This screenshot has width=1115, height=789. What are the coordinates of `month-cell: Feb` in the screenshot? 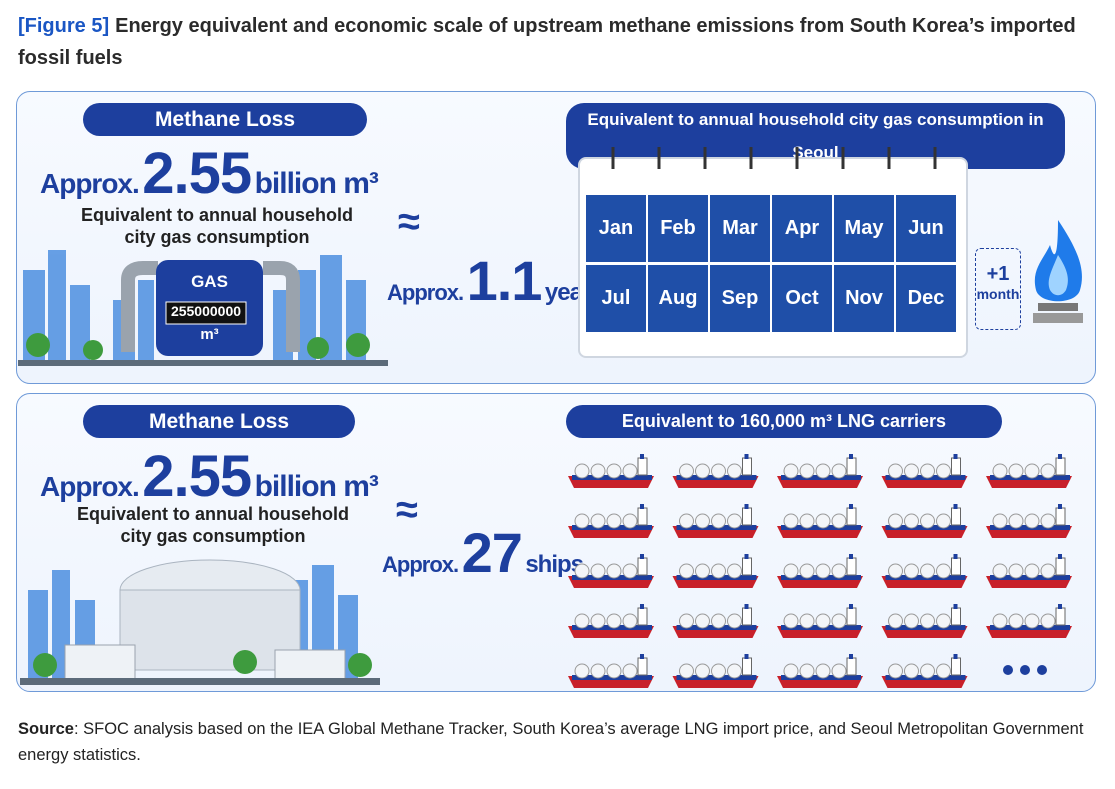 It's located at (678, 228).